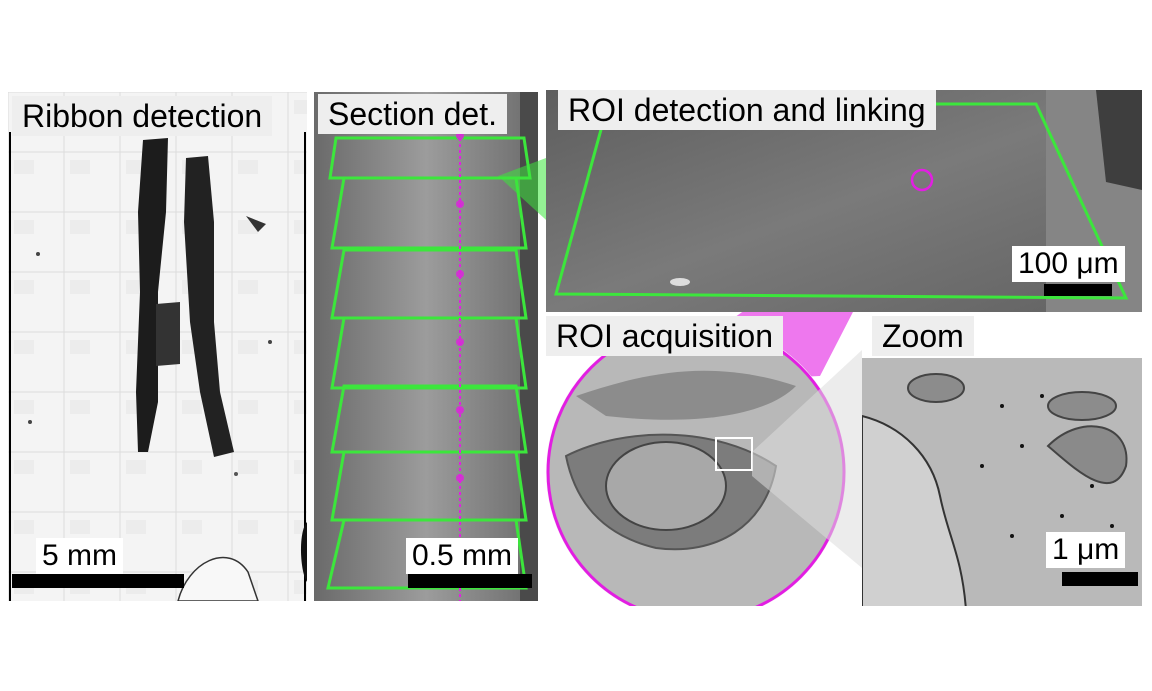 The image size is (1152, 691). What do you see at coordinates (209, 306) in the screenshot?
I see `ribbon-strip-right` at bounding box center [209, 306].